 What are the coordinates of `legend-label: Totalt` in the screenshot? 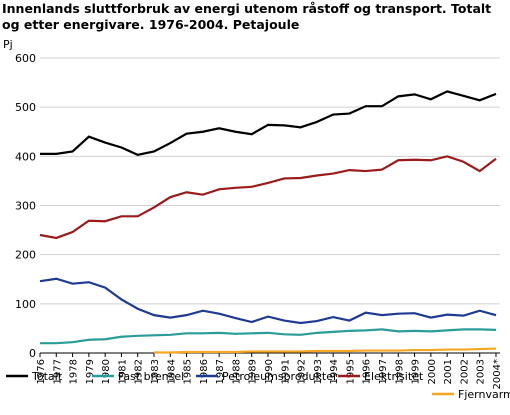 It's located at (47, 376).